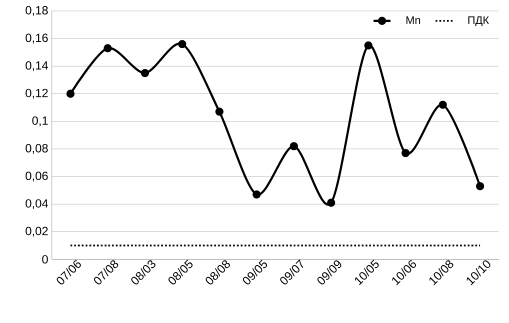  What do you see at coordinates (37, 177) in the screenshot?
I see `y-tick-label: 0,06` at bounding box center [37, 177].